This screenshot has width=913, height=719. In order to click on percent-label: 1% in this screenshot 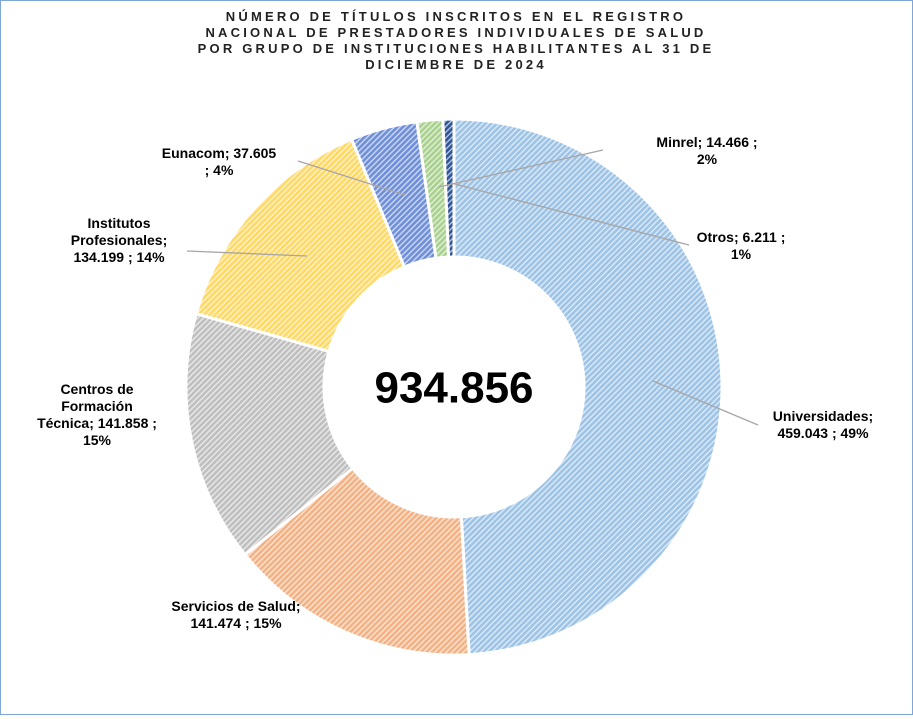, I will do `click(741, 254)`.